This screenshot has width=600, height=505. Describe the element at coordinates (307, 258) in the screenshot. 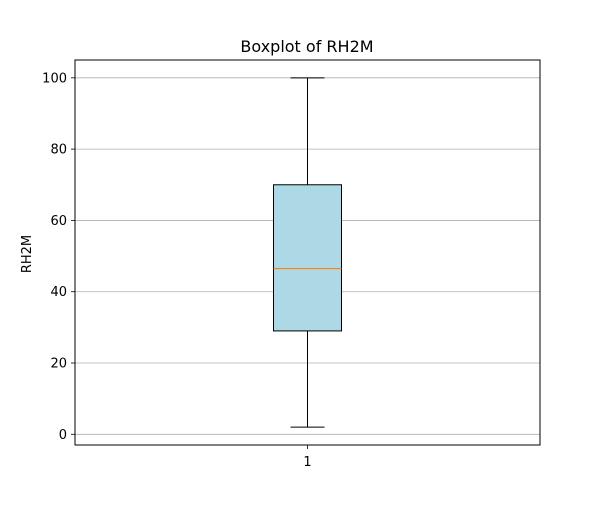

I see `interquartile-box` at that location.